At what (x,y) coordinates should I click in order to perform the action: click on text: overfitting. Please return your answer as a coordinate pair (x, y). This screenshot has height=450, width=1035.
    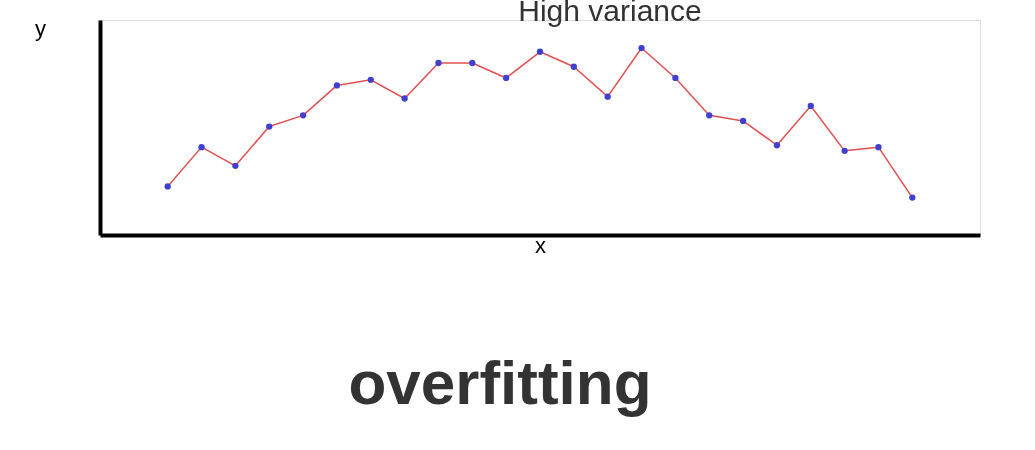
    Looking at the image, I should click on (500, 382).